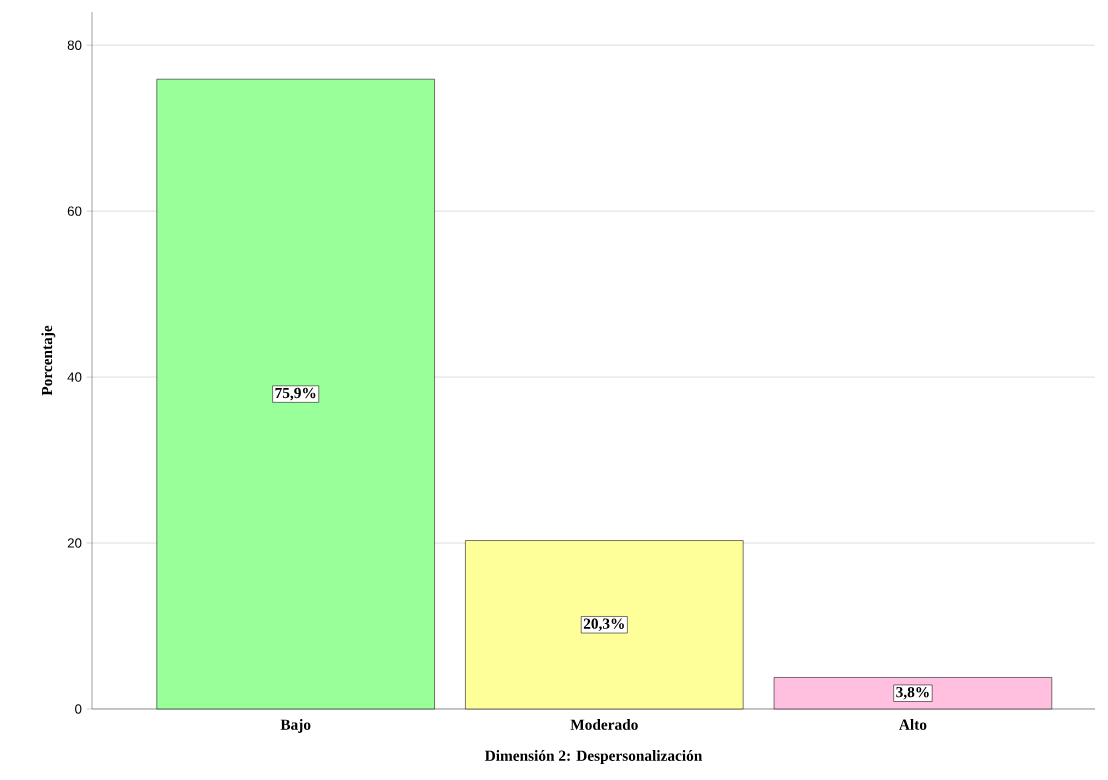 Image resolution: width=1108 pixels, height=780 pixels. I want to click on data-label: 75,9%, so click(295, 394).